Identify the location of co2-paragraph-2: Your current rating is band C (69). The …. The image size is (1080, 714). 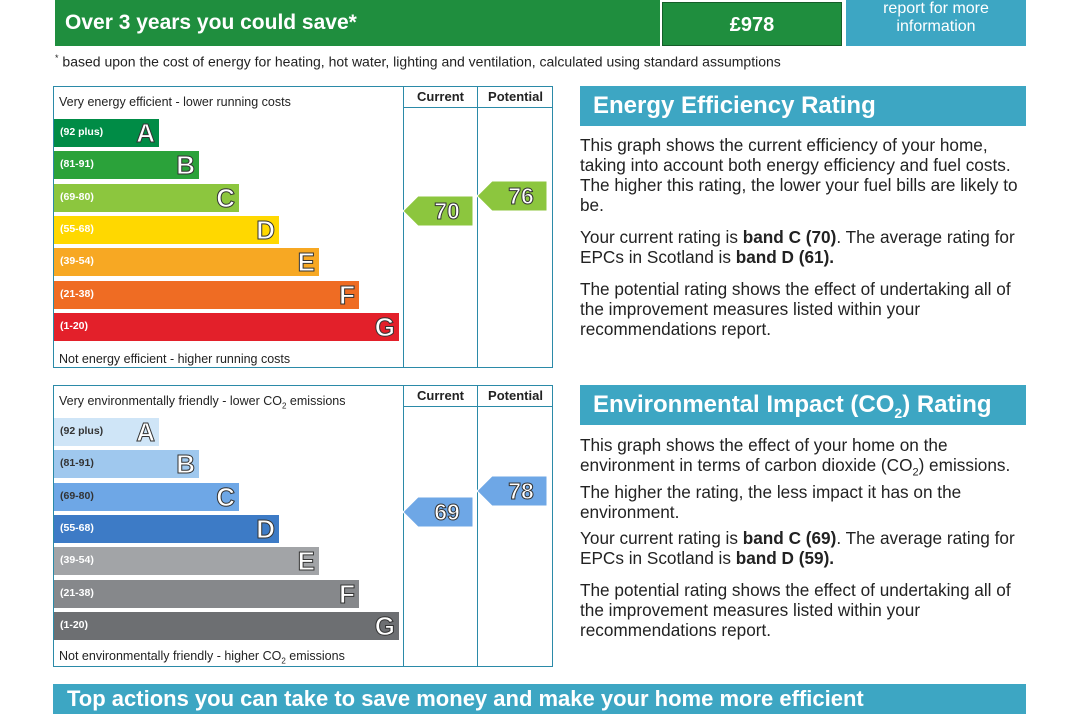
(797, 548).